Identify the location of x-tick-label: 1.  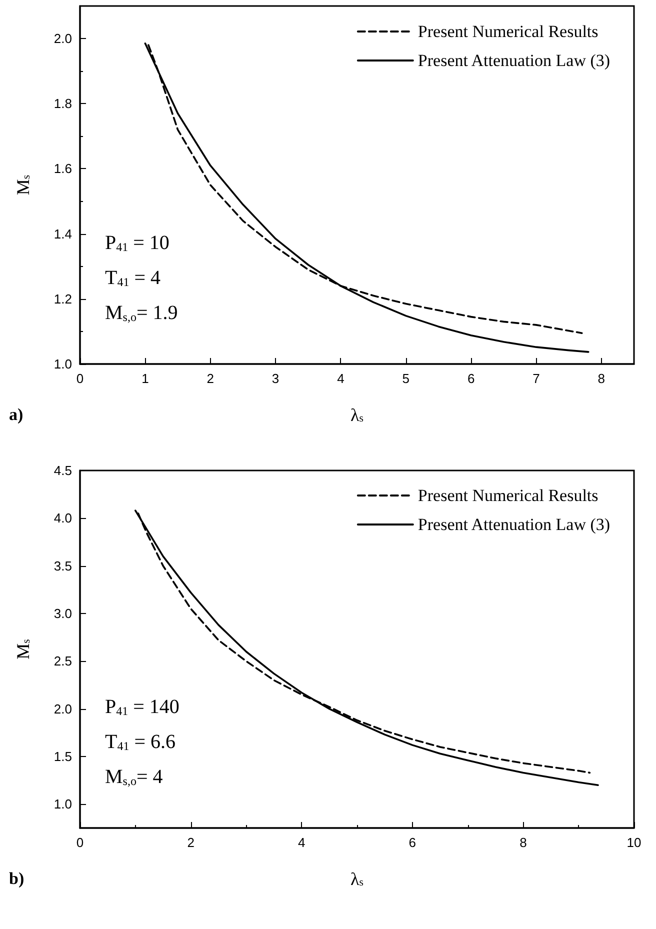
(145, 378).